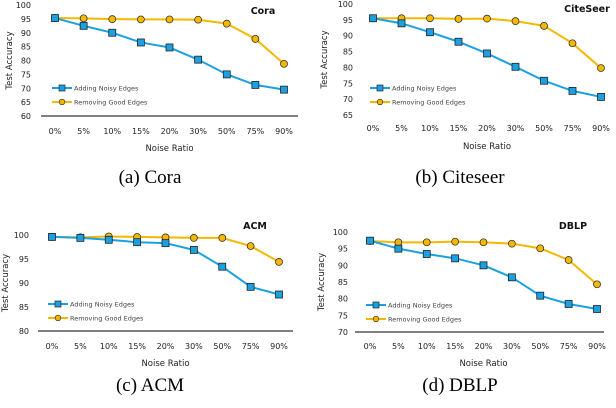 The width and height of the screenshot is (616, 408). Describe the element at coordinates (459, 385) in the screenshot. I see `subplot-caption: (d) DBLP` at that location.